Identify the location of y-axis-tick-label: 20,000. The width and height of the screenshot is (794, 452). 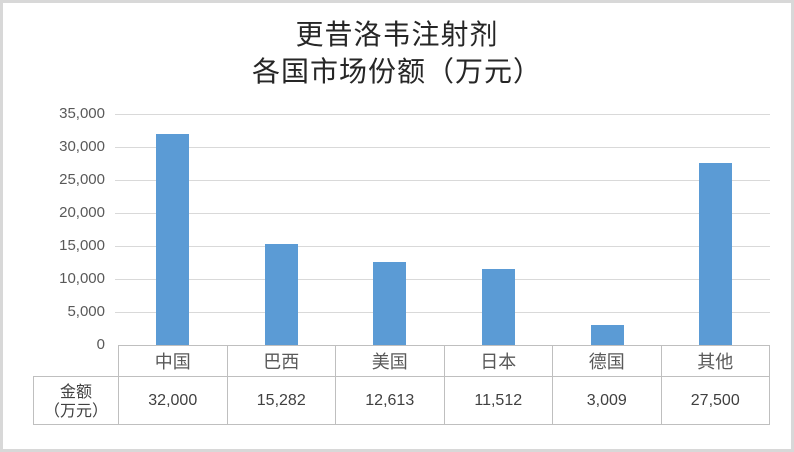
(82, 212).